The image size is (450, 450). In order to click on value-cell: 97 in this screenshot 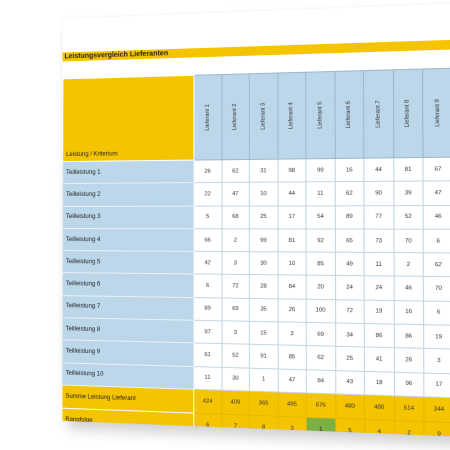, I will do `click(208, 332)`.